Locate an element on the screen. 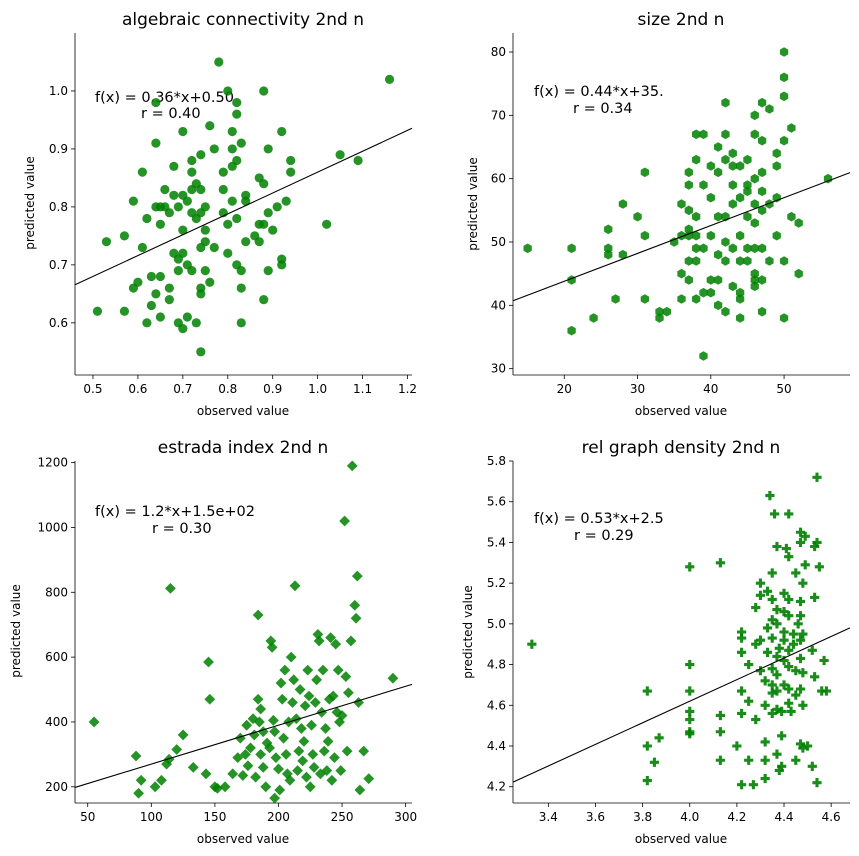 This screenshot has height=856, width=859. x-tick-label: 1.0 is located at coordinates (317, 389).